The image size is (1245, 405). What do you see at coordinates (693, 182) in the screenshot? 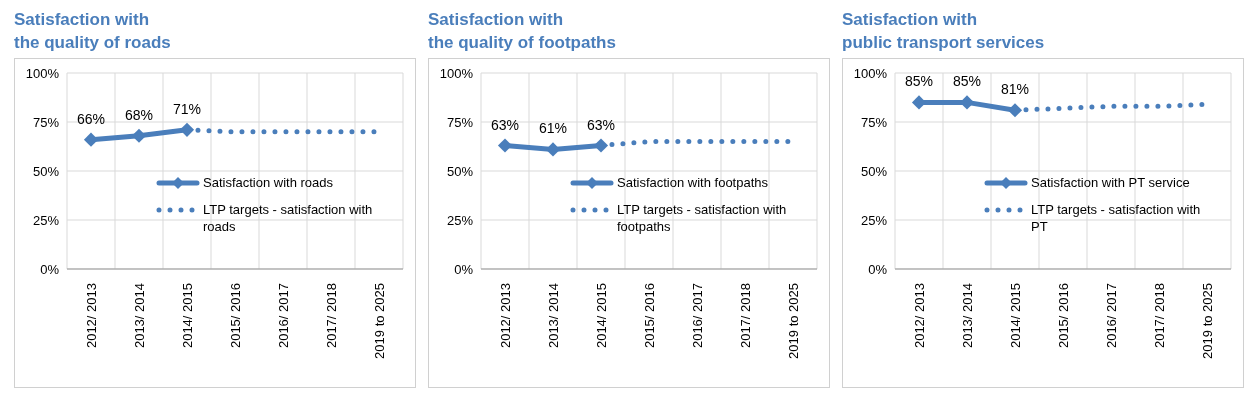
I see `legend-label: Satisfaction with footpaths` at bounding box center [693, 182].